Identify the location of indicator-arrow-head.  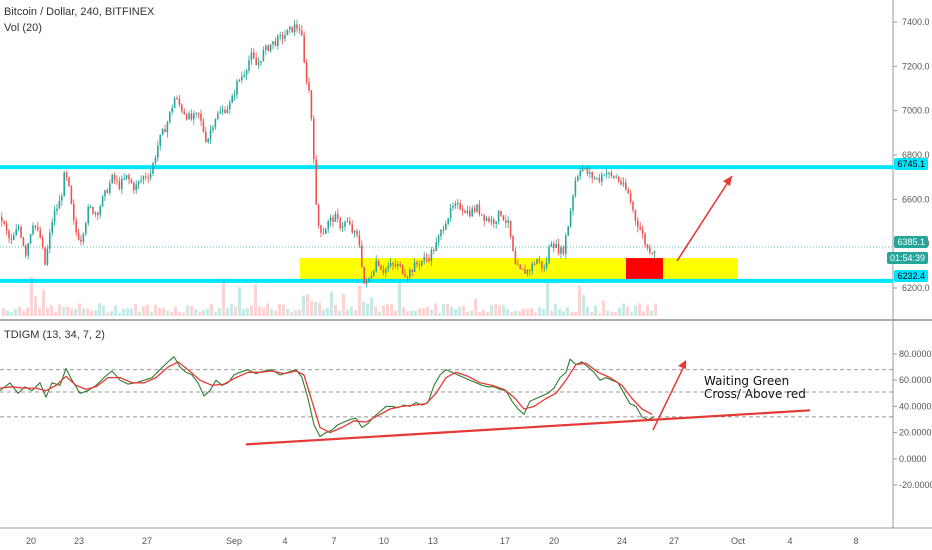
(682, 364).